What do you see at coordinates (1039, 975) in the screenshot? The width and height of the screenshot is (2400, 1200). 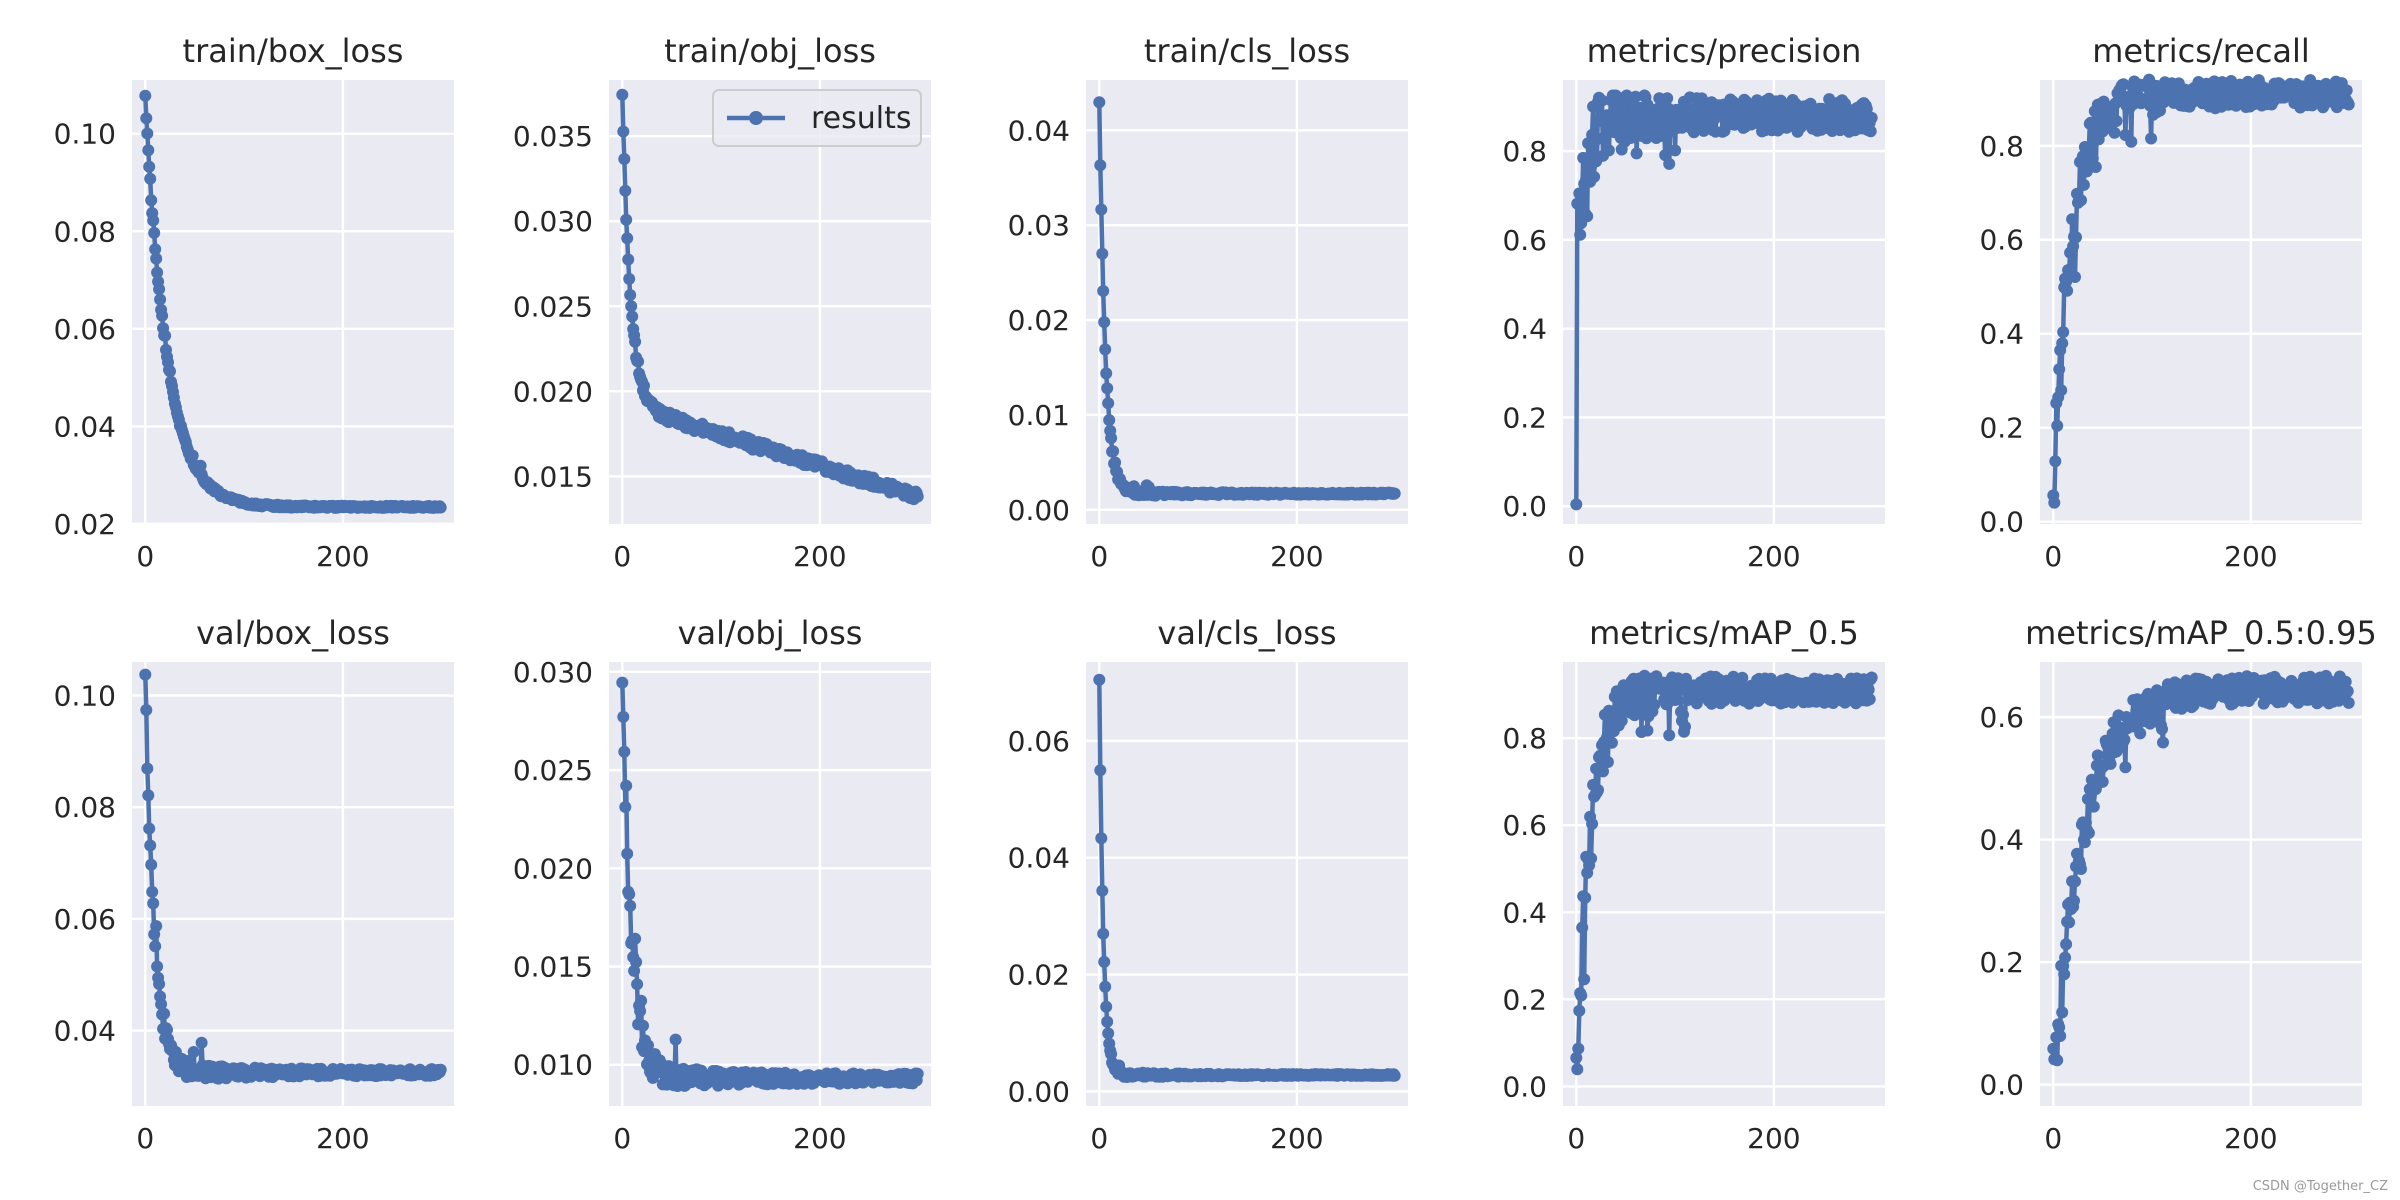 I see `y-tick-label: 0.02` at bounding box center [1039, 975].